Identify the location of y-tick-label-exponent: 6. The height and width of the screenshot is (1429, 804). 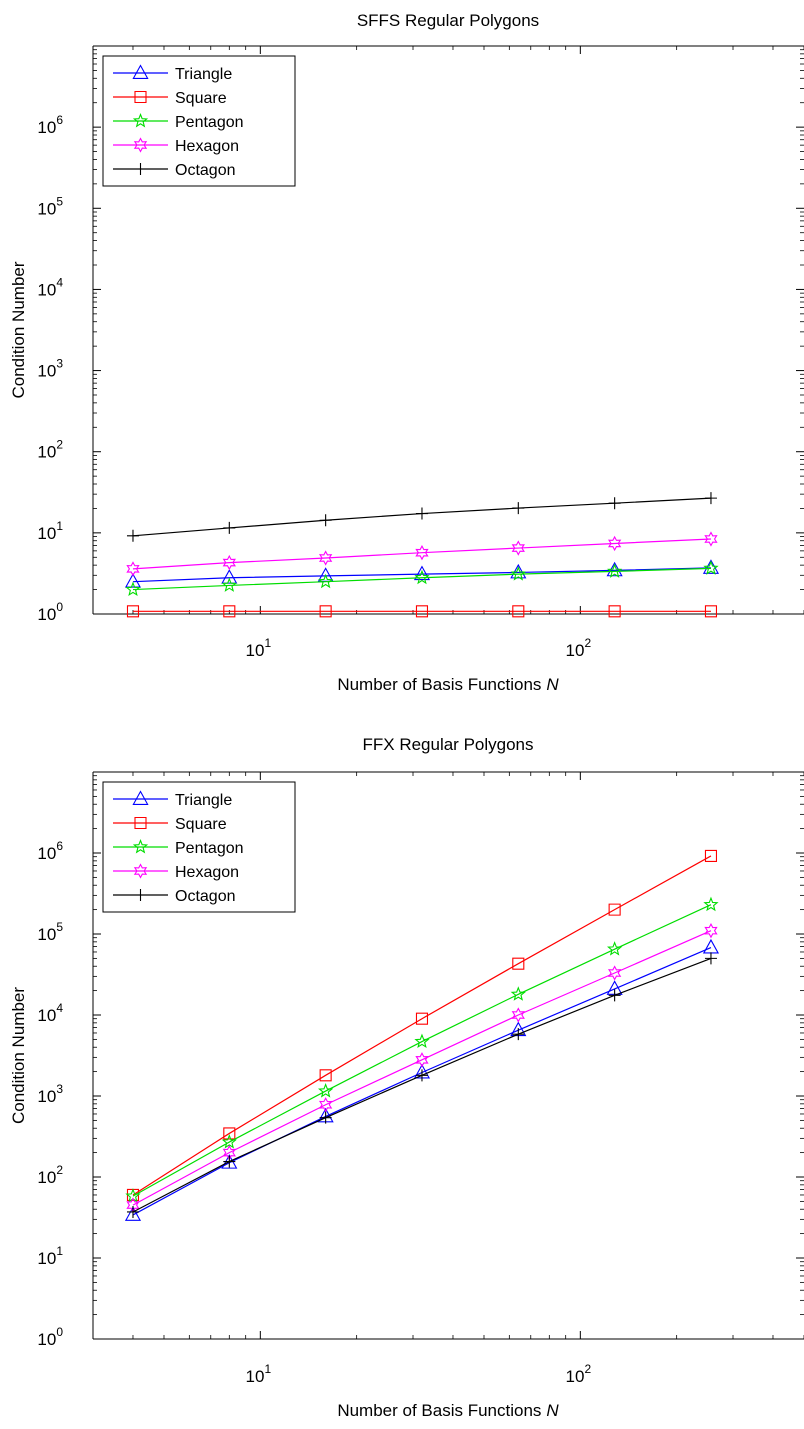
(59, 846).